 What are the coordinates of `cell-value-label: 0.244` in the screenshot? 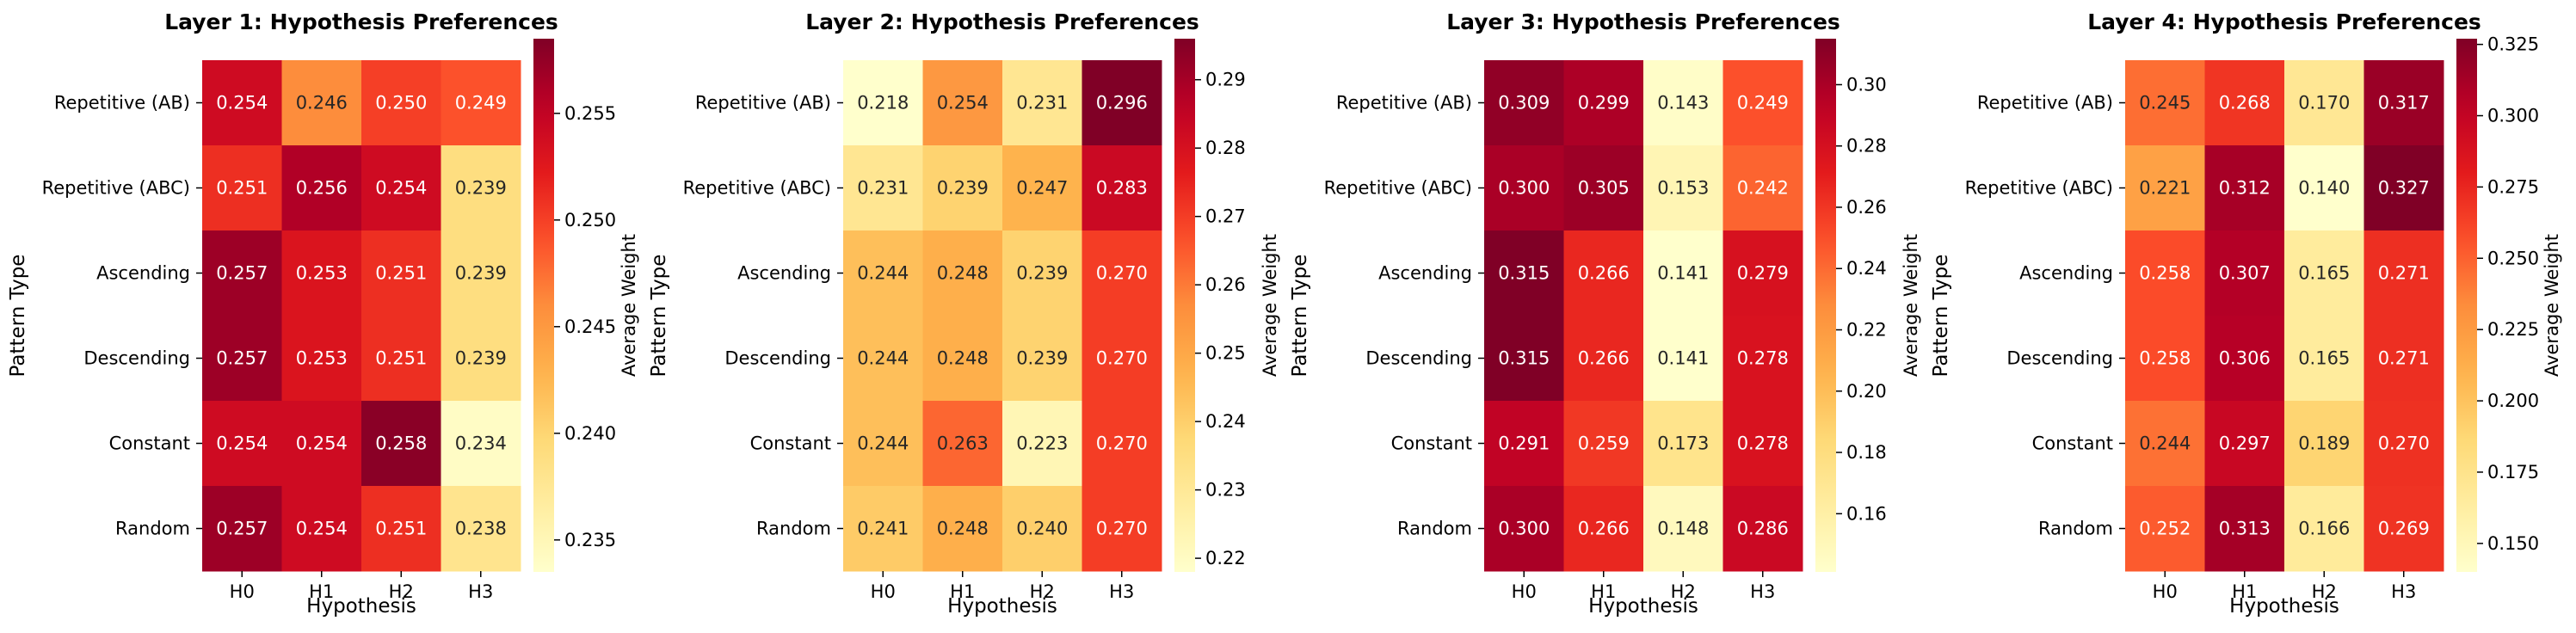 It's located at (883, 273).